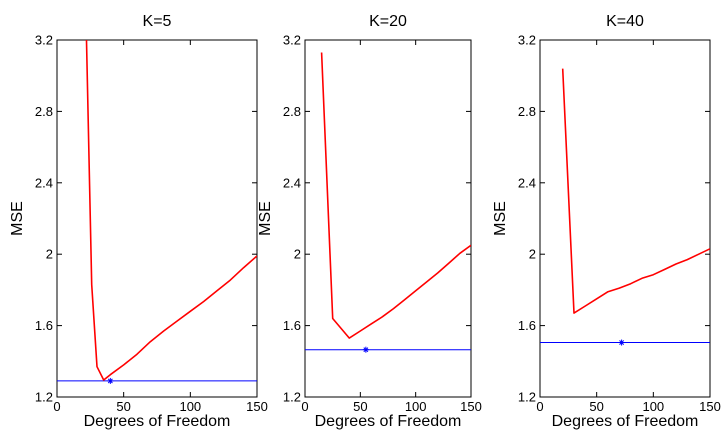 Image resolution: width=725 pixels, height=431 pixels. I want to click on chart-title: K=5, so click(157, 21).